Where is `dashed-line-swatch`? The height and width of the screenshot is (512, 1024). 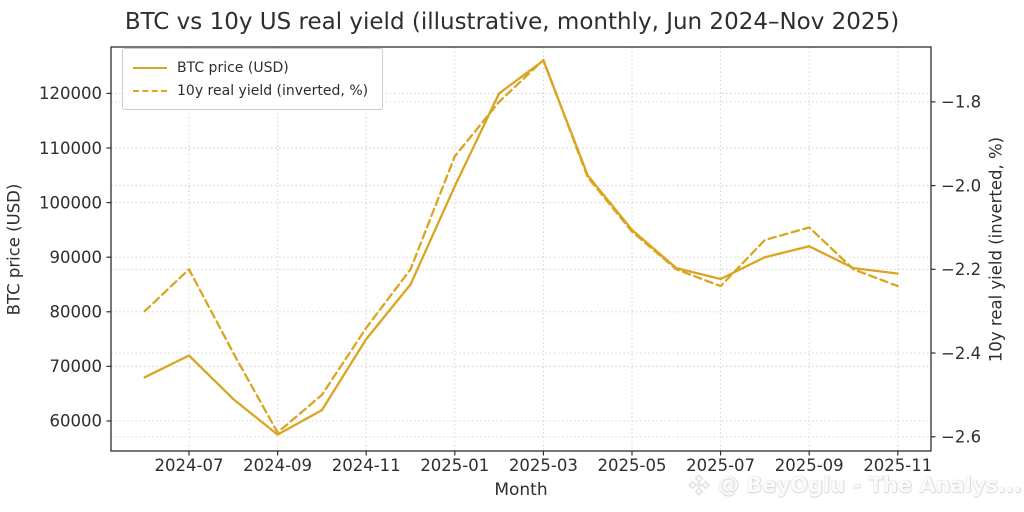
dashed-line-swatch is located at coordinates (150, 90).